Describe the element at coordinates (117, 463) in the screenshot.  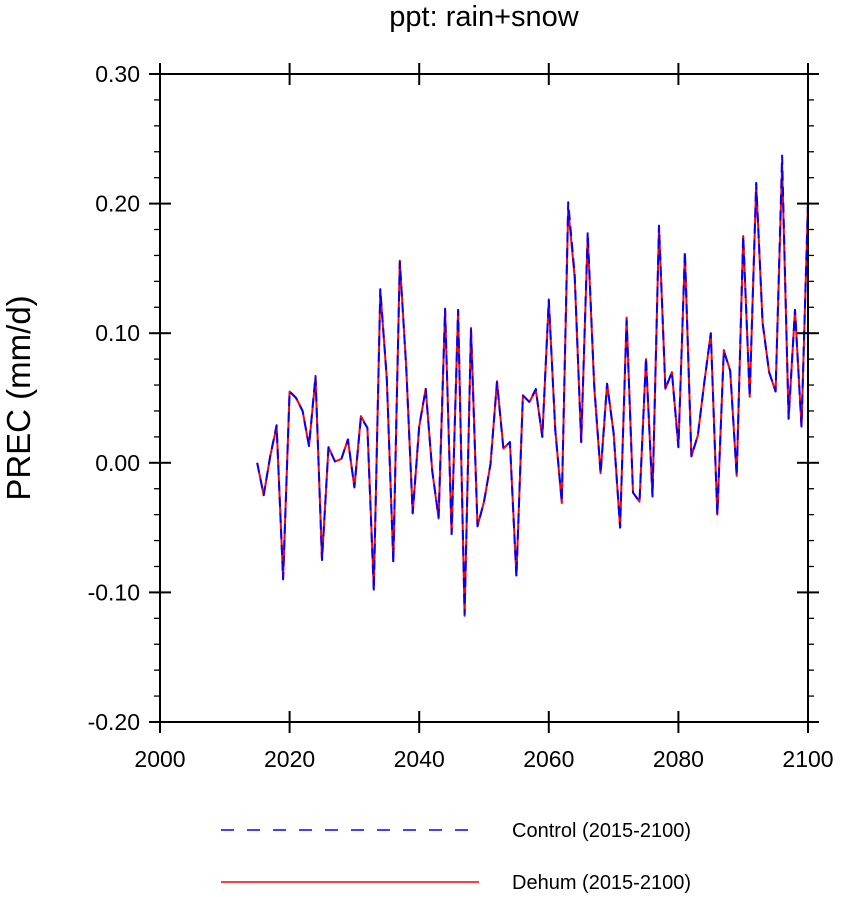
I see `y-tick-label: 0.00` at that location.